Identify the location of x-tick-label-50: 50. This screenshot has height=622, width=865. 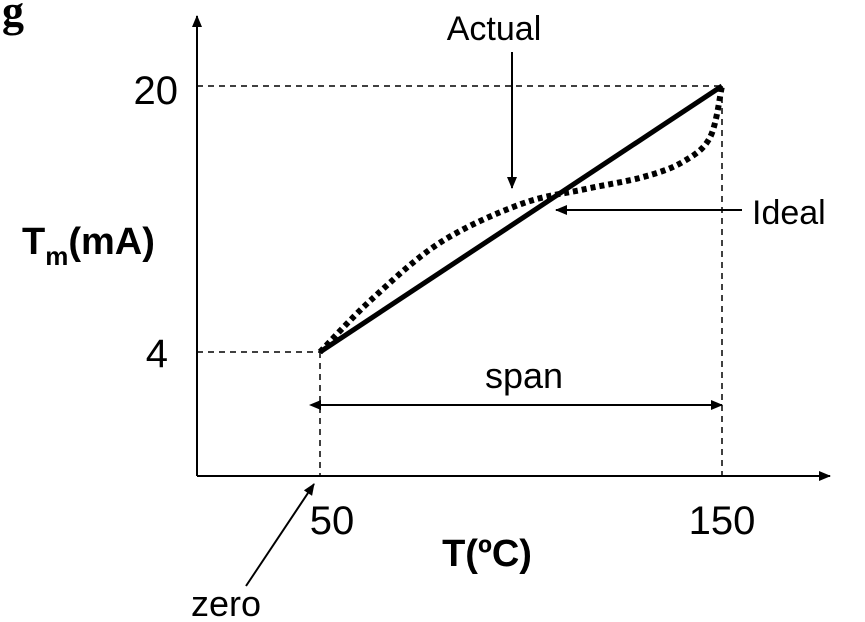
(332, 521).